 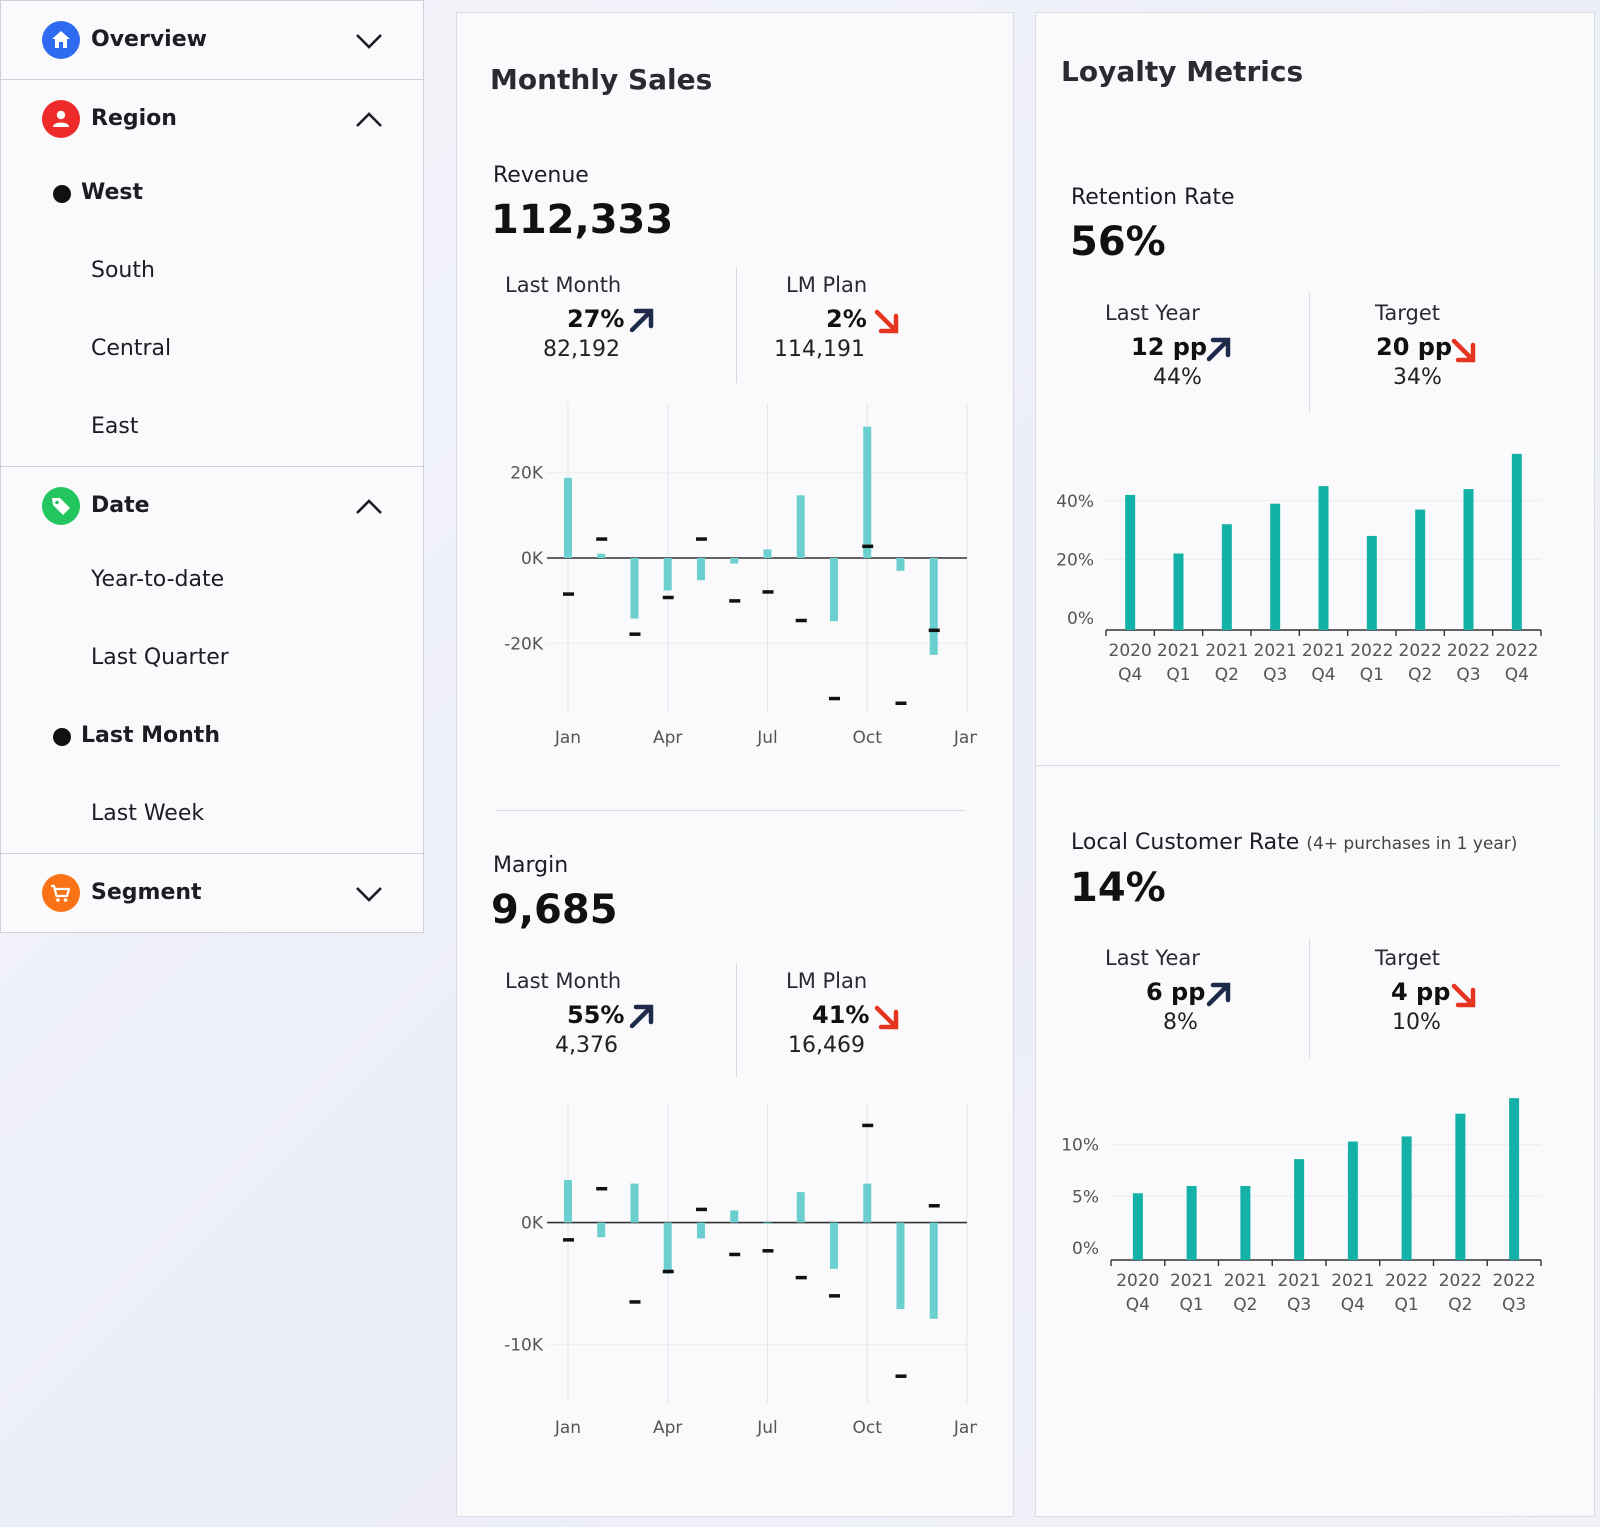 What do you see at coordinates (212, 506) in the screenshot?
I see `date-header: Date` at bounding box center [212, 506].